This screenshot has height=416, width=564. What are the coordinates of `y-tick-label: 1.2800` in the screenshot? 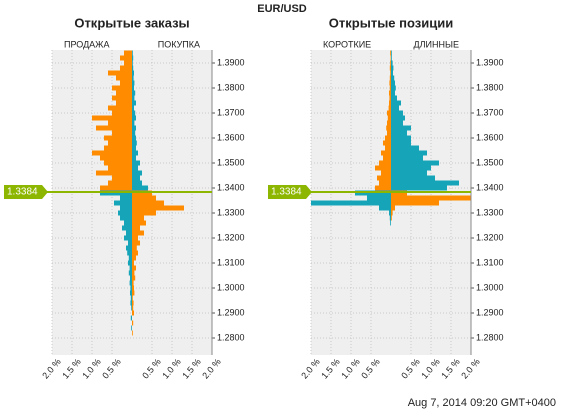 It's located at (490, 337).